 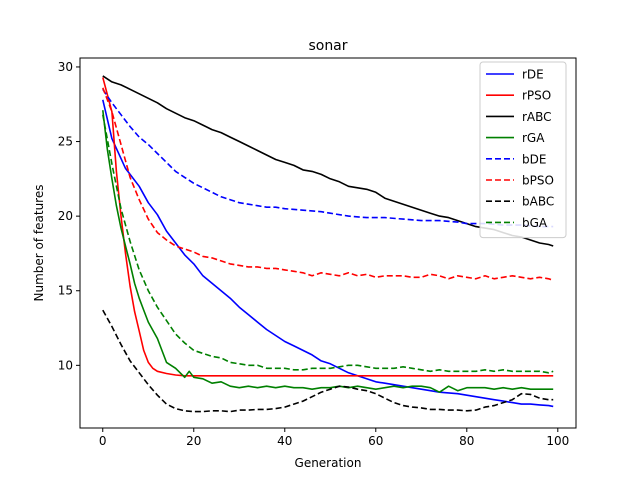 I want to click on legend-label-bGA: bGA, so click(x=535, y=223).